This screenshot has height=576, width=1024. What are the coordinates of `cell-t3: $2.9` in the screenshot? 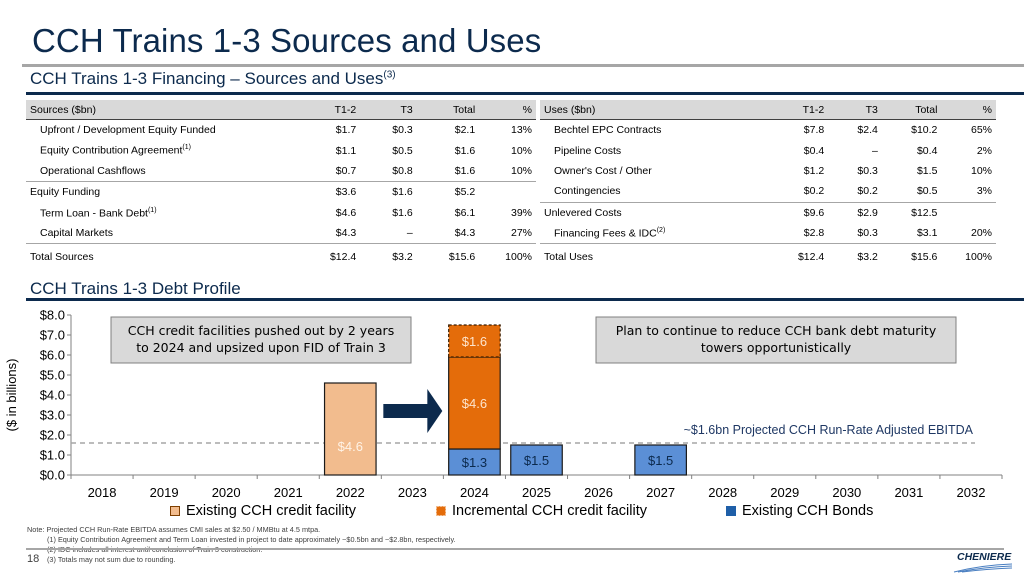 It's located at (855, 212).